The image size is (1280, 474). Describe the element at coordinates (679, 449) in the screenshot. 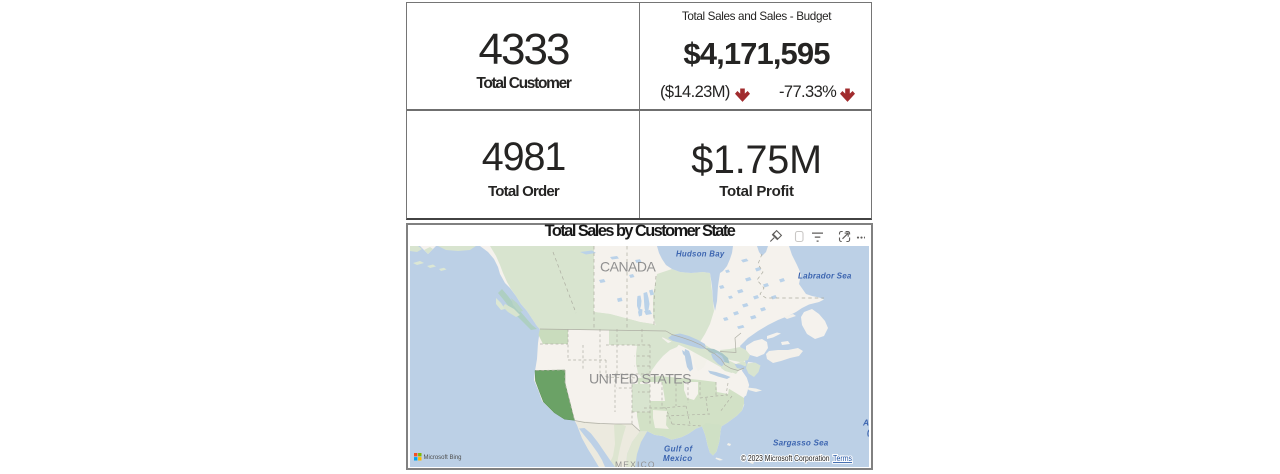

I see `svg-text: Gulf of` at that location.